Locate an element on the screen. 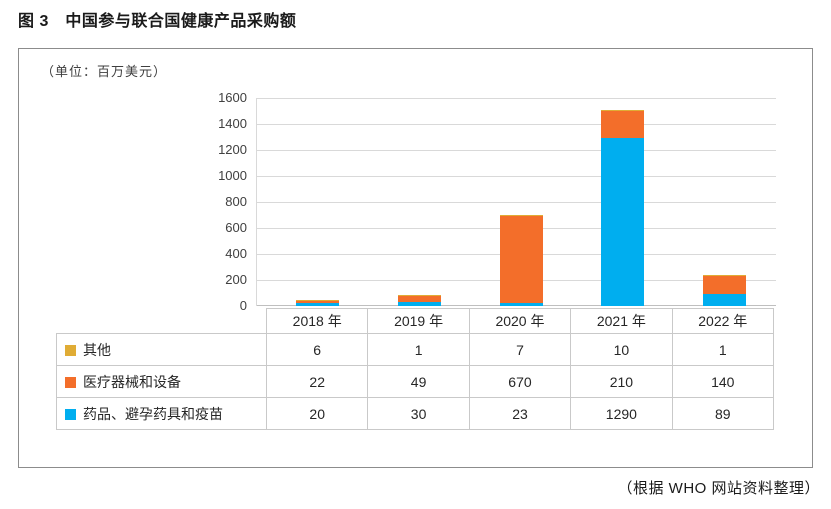 This screenshot has height=509, width=831. y-axis-tick-label: 1200 is located at coordinates (232, 149).